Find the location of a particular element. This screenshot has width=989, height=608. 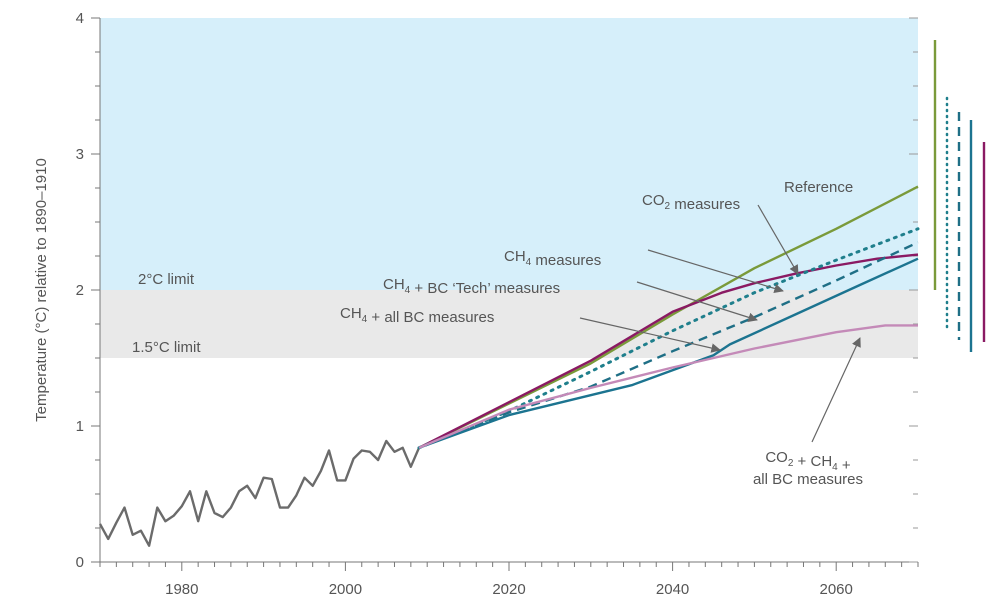

y-tick-label: 0 is located at coordinates (80, 562).